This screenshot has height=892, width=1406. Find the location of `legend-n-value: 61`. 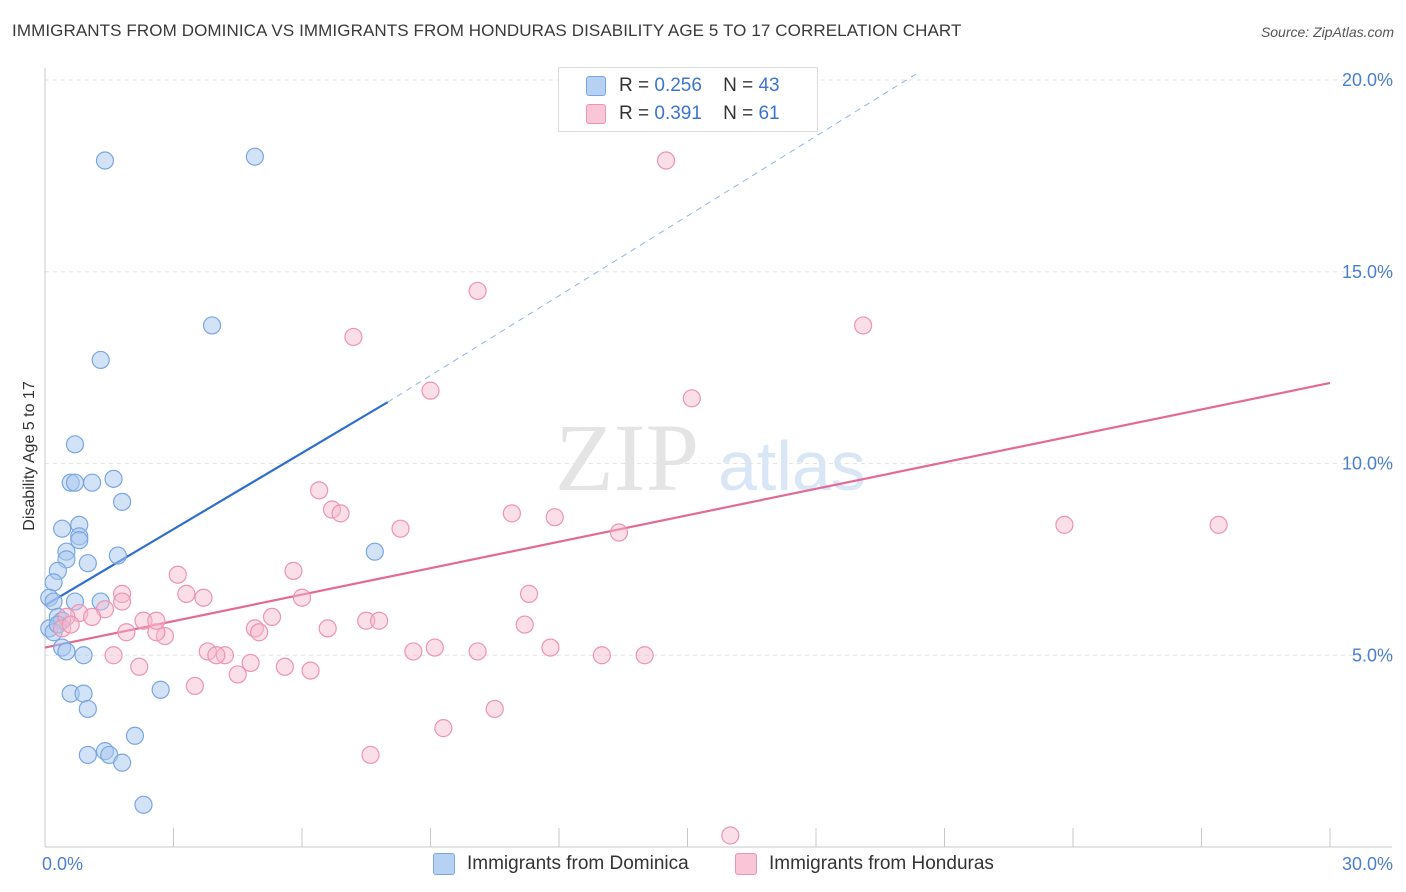

legend-n-value: 61 is located at coordinates (769, 113).